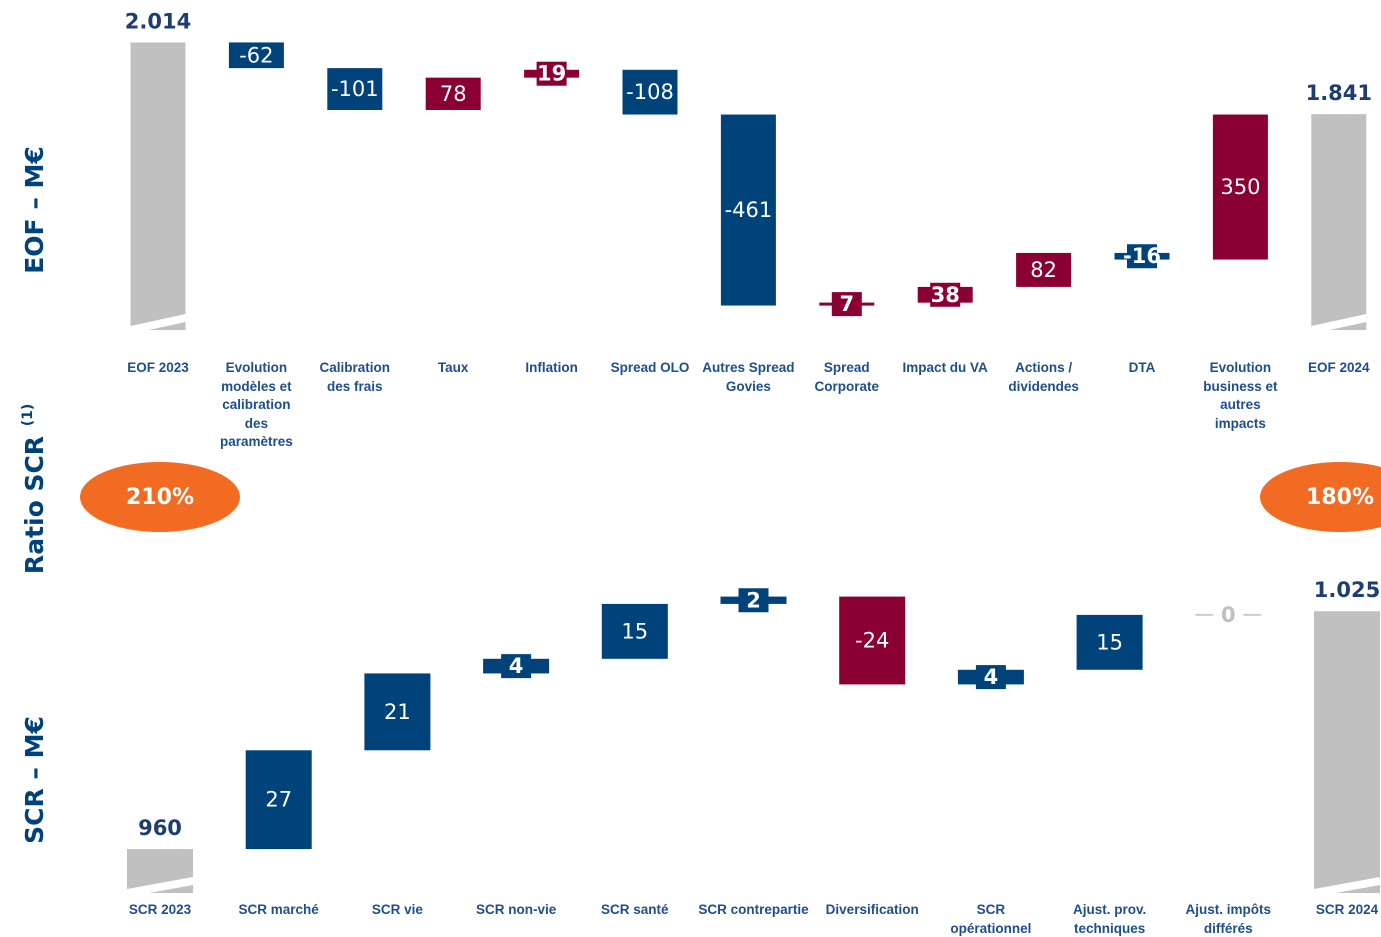 The height and width of the screenshot is (937, 1381). What do you see at coordinates (1043, 377) in the screenshot?
I see `category-label: Actions / dividendes` at bounding box center [1043, 377].